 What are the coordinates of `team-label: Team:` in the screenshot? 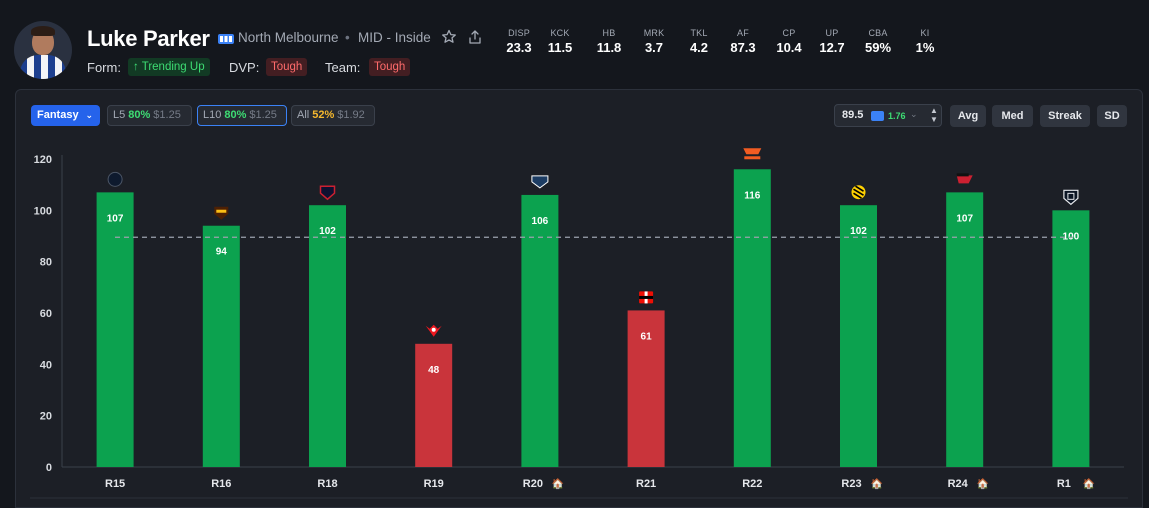 It's located at (343, 67).